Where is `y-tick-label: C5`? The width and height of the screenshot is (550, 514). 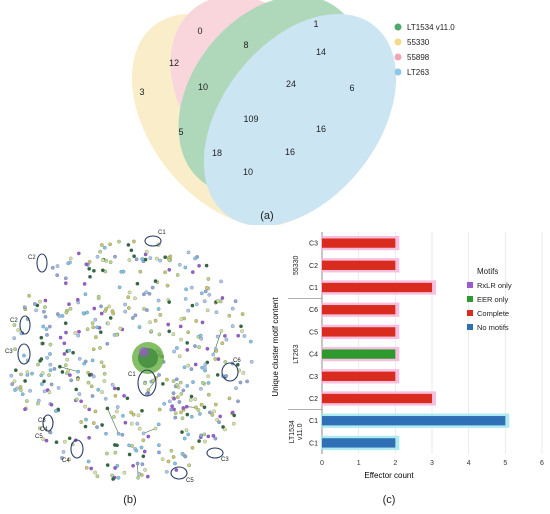
y-tick-label: C5 is located at coordinates (313, 332).